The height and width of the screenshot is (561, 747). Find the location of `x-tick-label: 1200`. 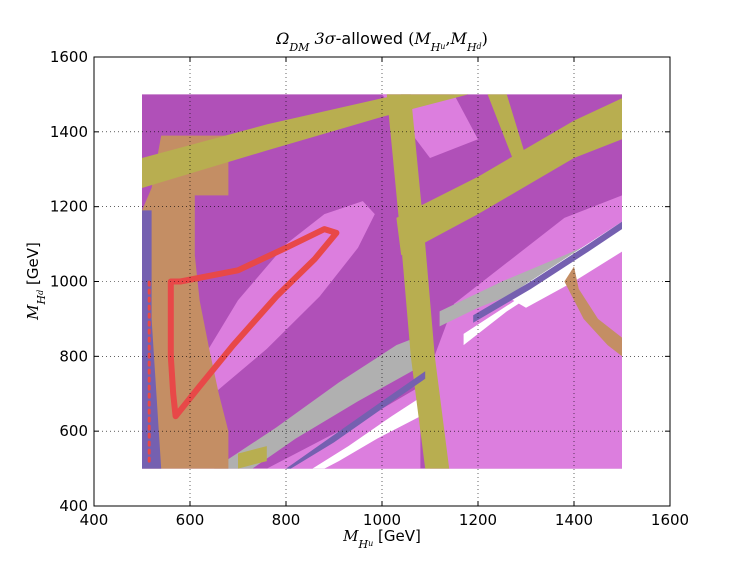

x-tick-label: 1200 is located at coordinates (478, 520).